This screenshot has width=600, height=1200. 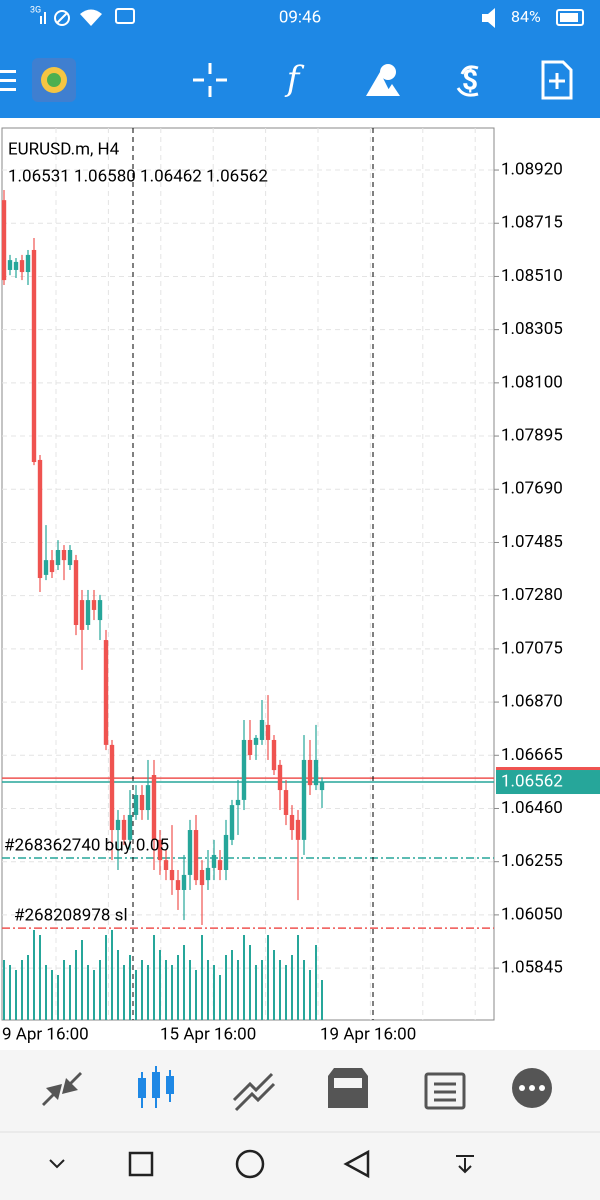 I want to click on trade-symbol: $, so click(x=470, y=79).